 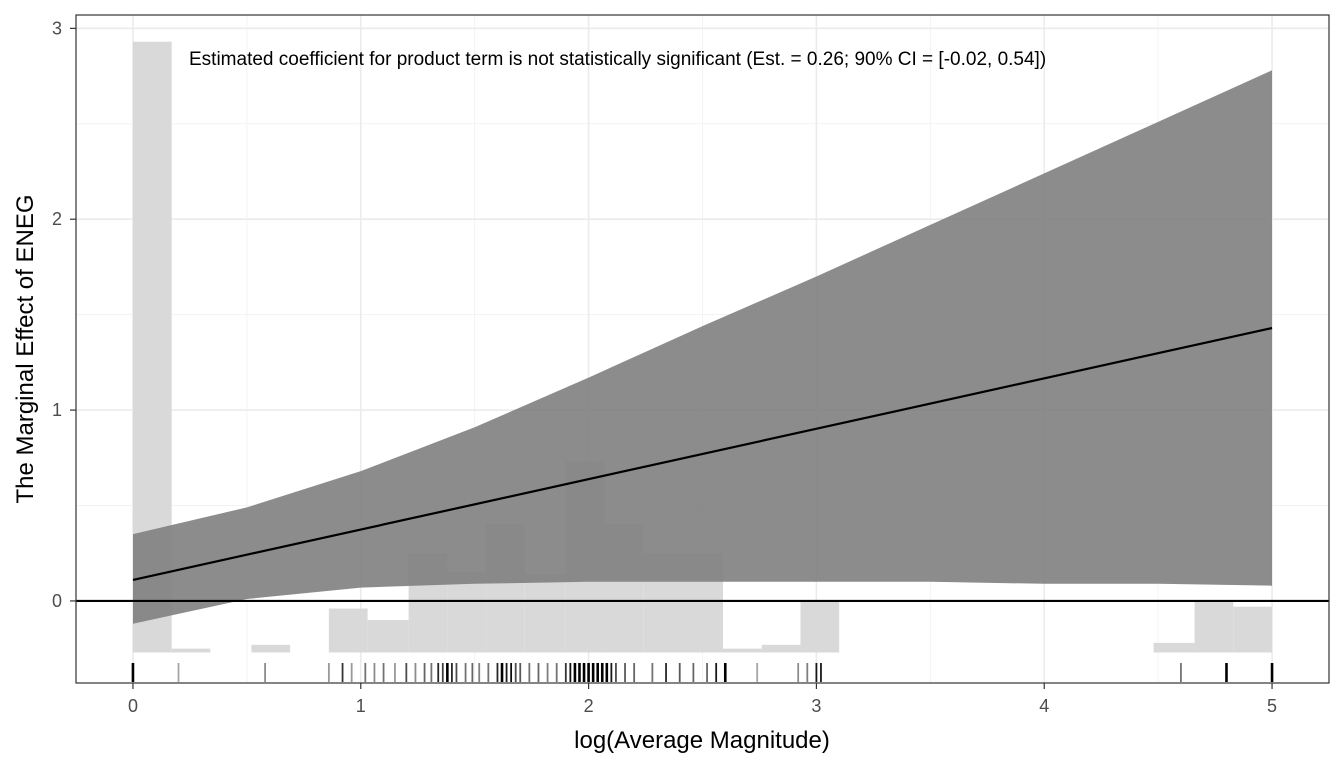 What do you see at coordinates (57, 219) in the screenshot?
I see `y-tick-label: 2` at bounding box center [57, 219].